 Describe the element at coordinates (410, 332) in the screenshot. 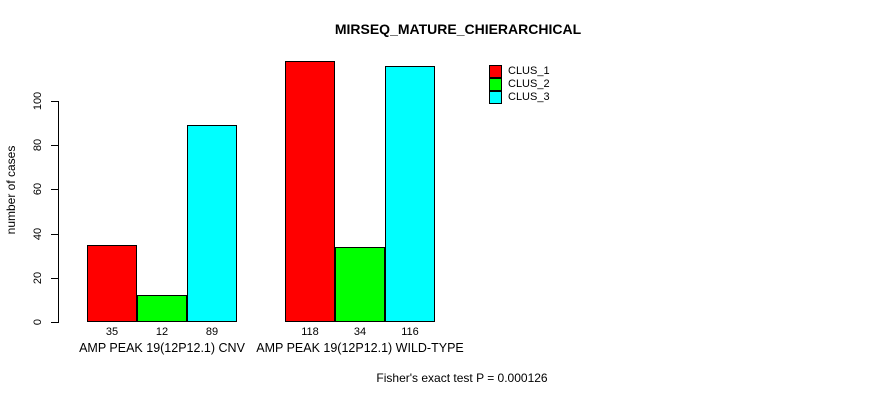

I see `bar-value-label: 116` at that location.